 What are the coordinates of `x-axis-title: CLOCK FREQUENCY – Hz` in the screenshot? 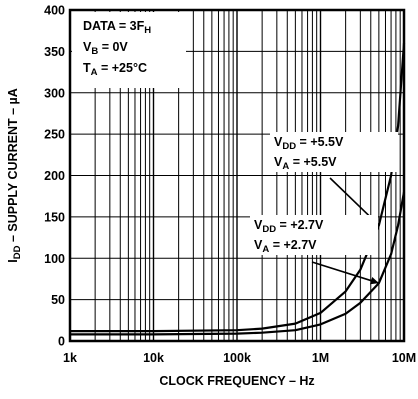 It's located at (236, 381).